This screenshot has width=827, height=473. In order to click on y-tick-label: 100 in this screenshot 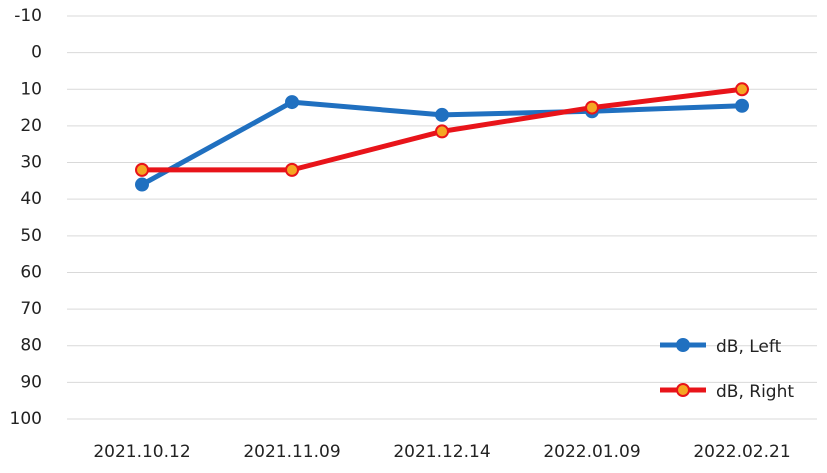, I will do `click(26, 419)`.